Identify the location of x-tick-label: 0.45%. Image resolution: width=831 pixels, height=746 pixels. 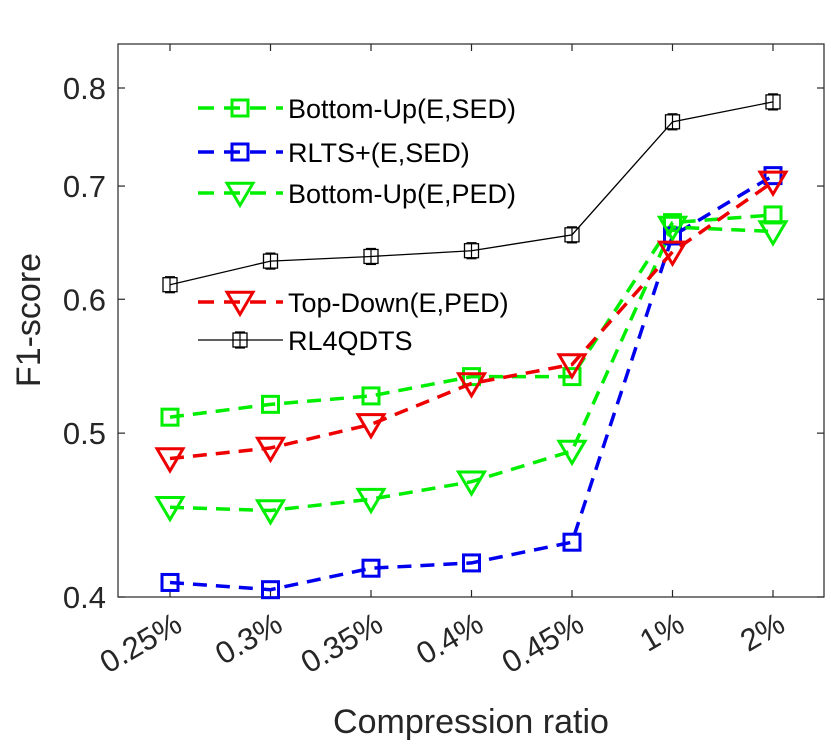
(543, 643).